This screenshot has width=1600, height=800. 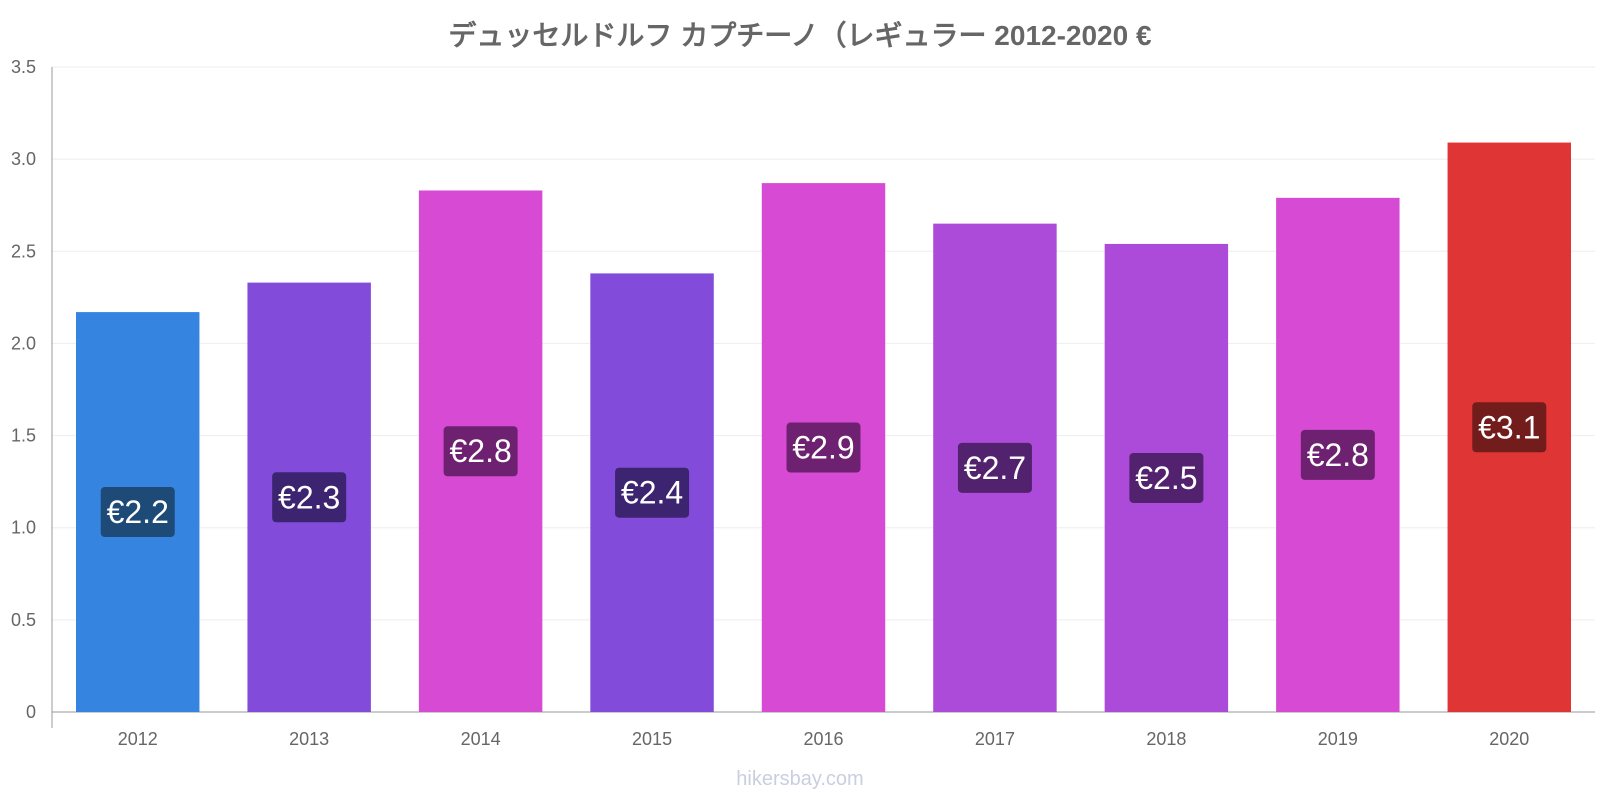 What do you see at coordinates (31, 712) in the screenshot?
I see `y-tick-label: 0` at bounding box center [31, 712].